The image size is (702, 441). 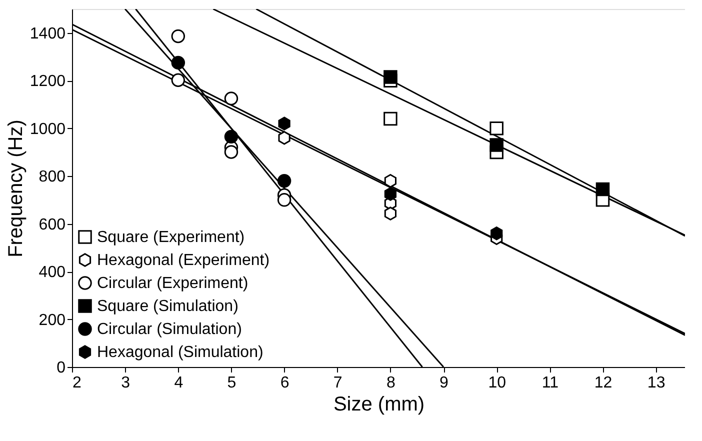 What do you see at coordinates (183, 260) in the screenshot?
I see `legend-label: Hexagonal (Experiment)` at bounding box center [183, 260].